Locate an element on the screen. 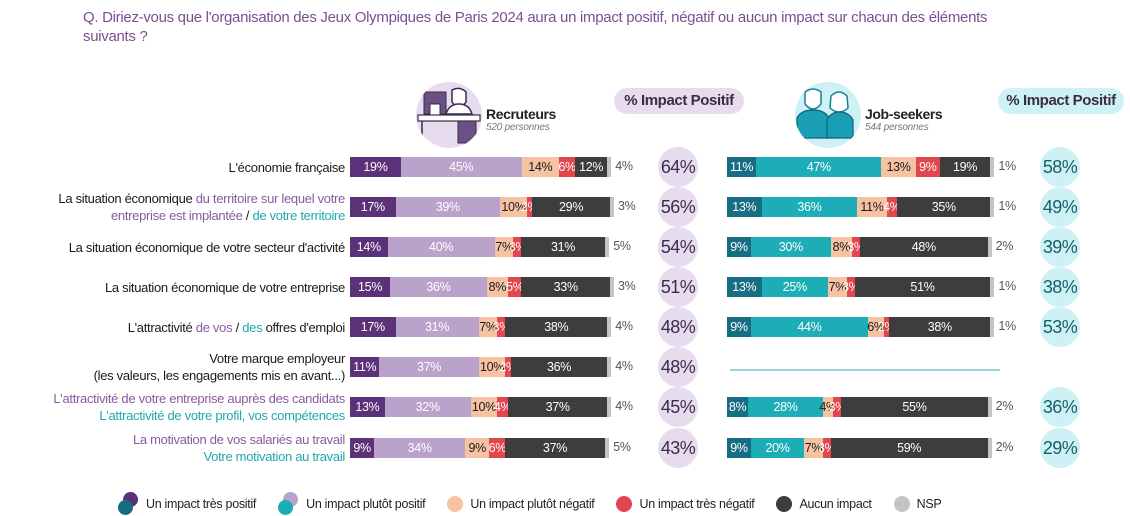 The image size is (1130, 516). rec-impact-positif-value: 48% is located at coordinates (678, 367).